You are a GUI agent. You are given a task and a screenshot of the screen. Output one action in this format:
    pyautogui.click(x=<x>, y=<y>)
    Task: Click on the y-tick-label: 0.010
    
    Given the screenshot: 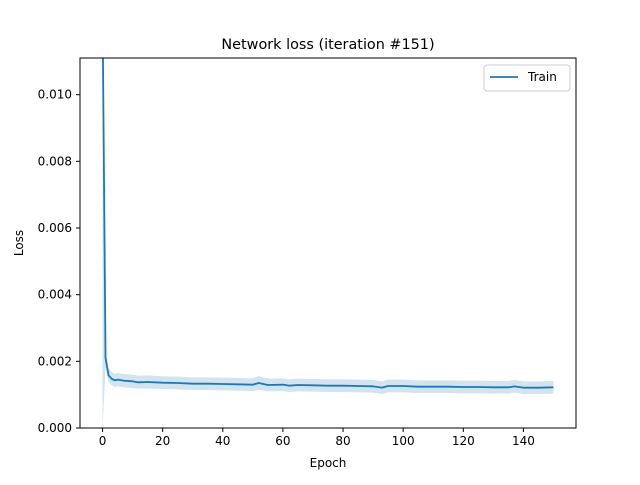 What is the action you would take?
    pyautogui.click(x=55, y=95)
    